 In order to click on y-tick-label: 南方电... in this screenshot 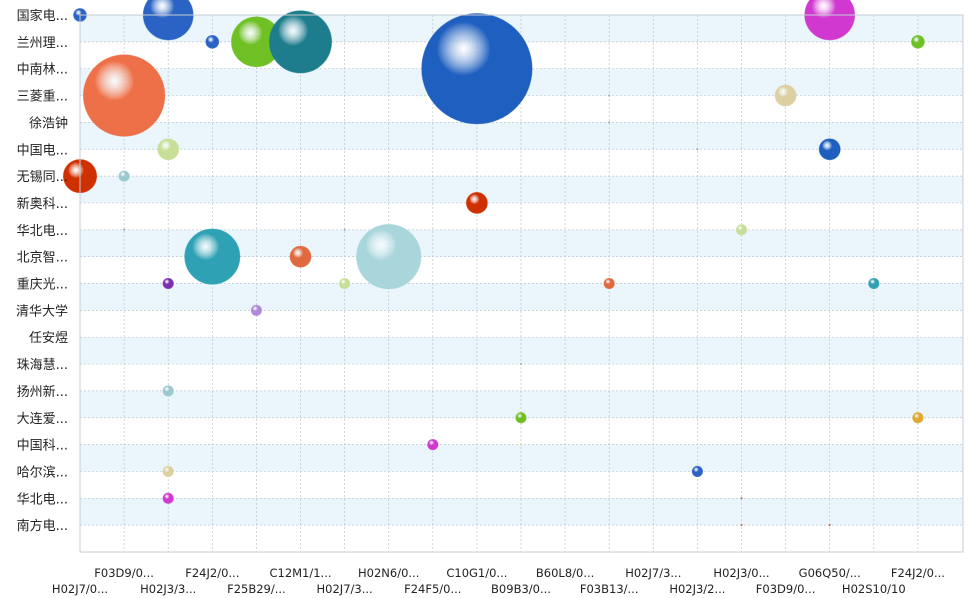, I will do `click(42, 526)`.